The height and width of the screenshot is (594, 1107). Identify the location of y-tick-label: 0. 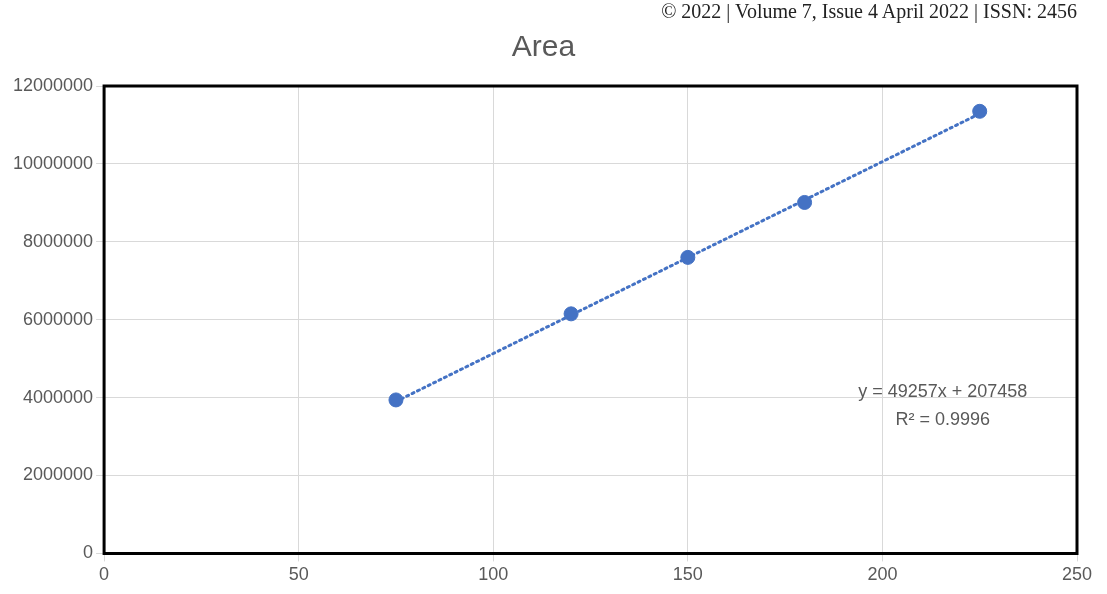
(88, 552).